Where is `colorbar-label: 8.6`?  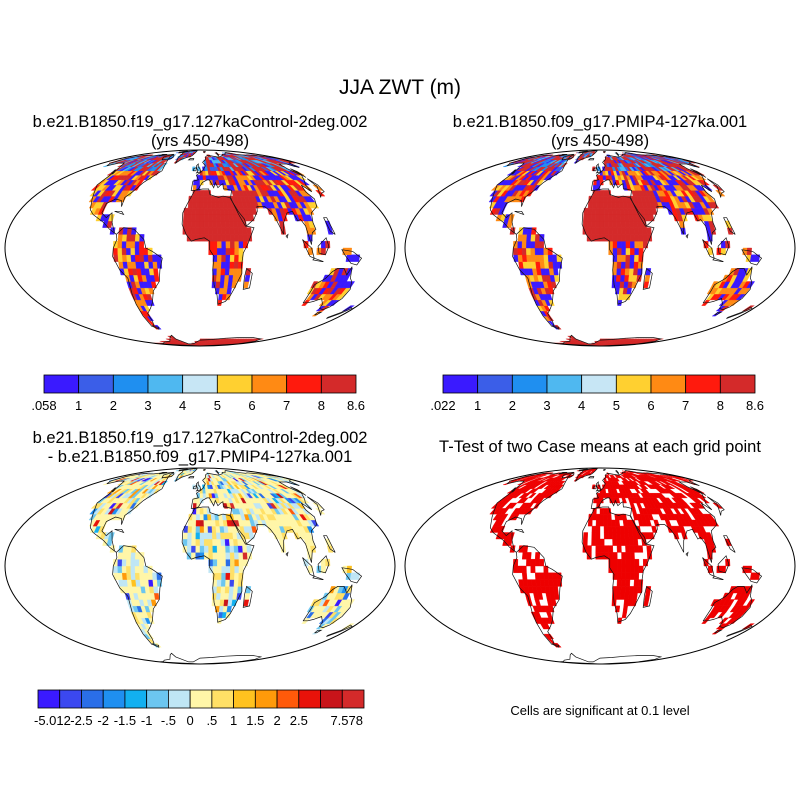 colorbar-label: 8.6 is located at coordinates (356, 405).